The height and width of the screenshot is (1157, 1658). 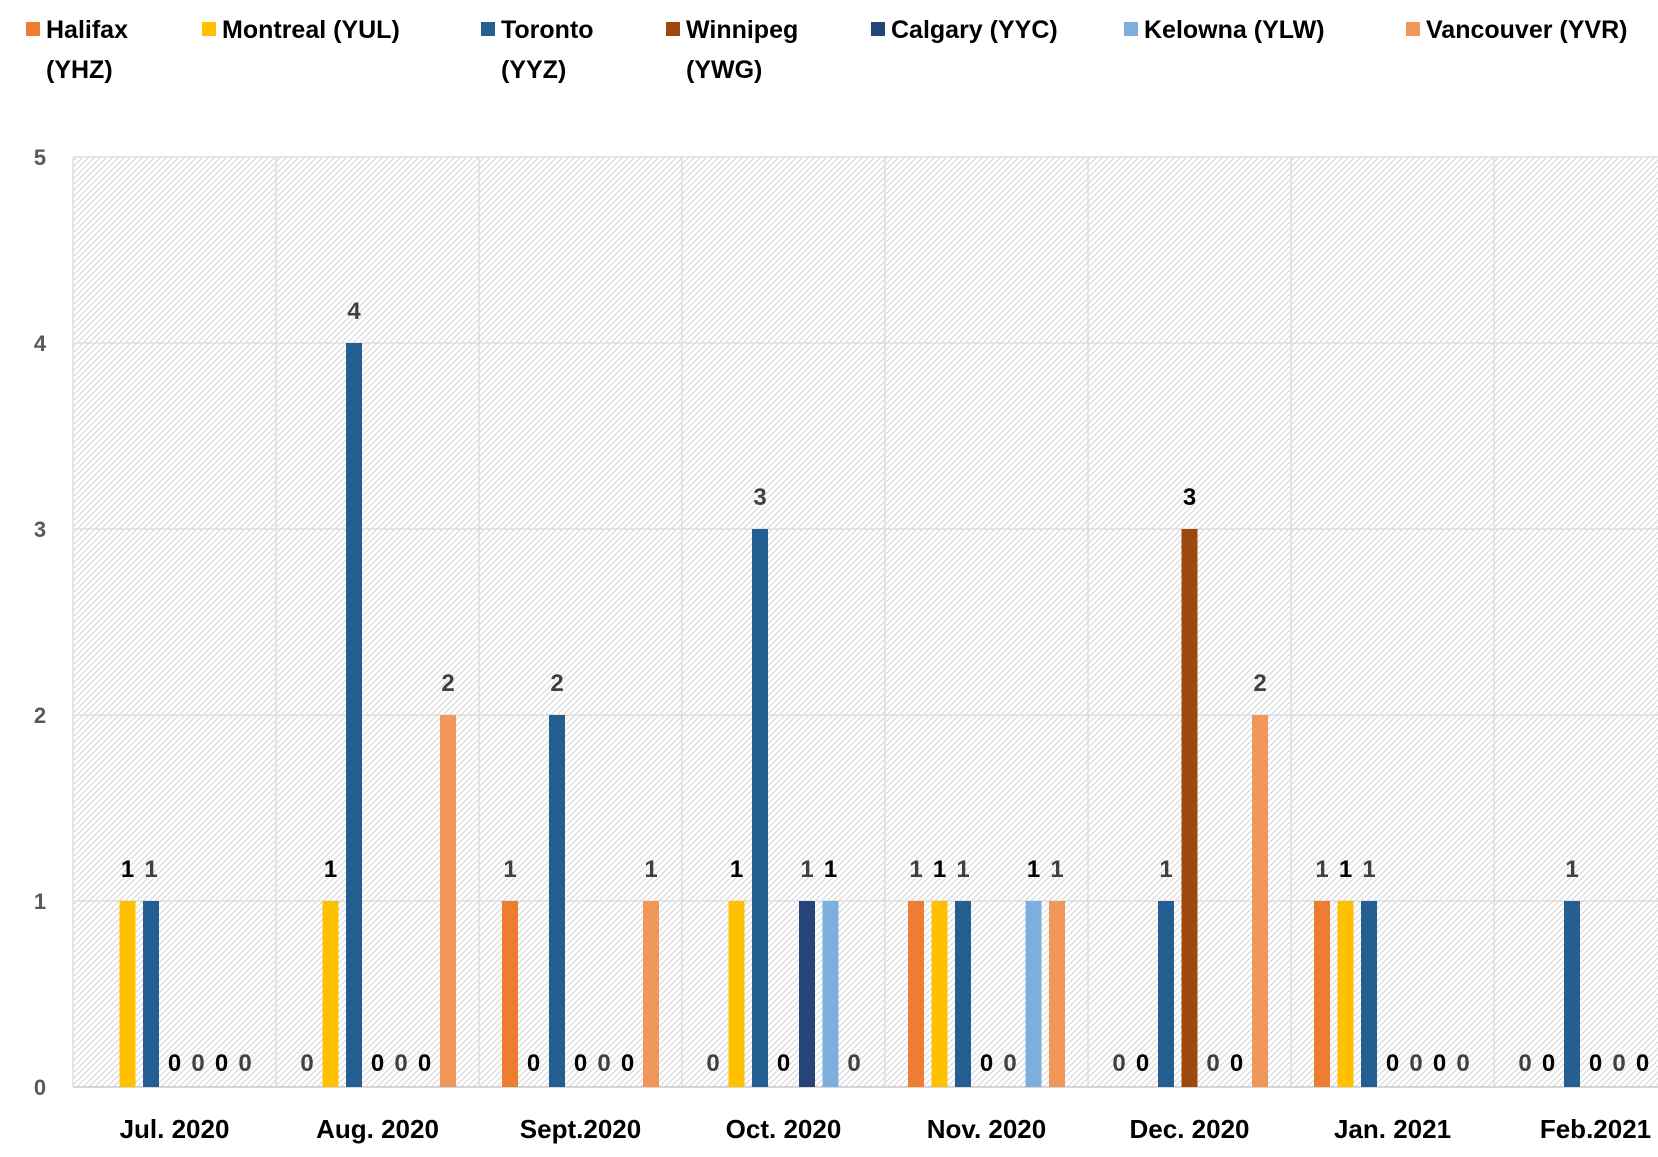 What do you see at coordinates (974, 30) in the screenshot?
I see `legend-label: Calgary (YYC)` at bounding box center [974, 30].